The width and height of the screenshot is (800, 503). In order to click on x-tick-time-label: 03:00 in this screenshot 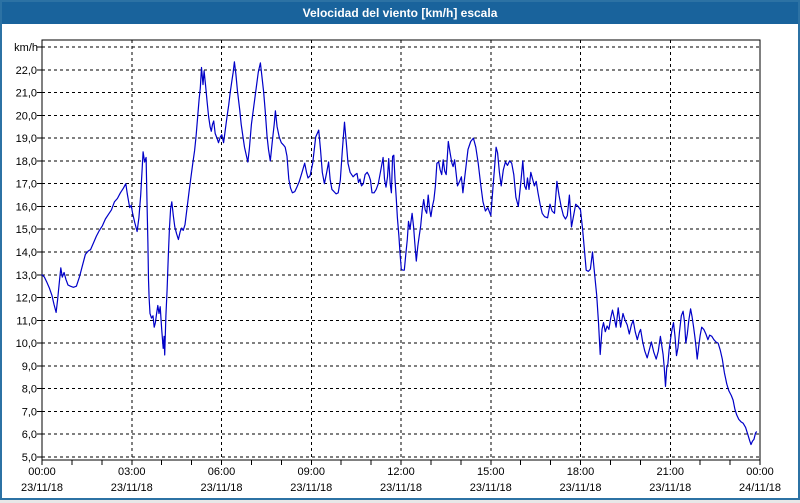, I will do `click(132, 472)`.